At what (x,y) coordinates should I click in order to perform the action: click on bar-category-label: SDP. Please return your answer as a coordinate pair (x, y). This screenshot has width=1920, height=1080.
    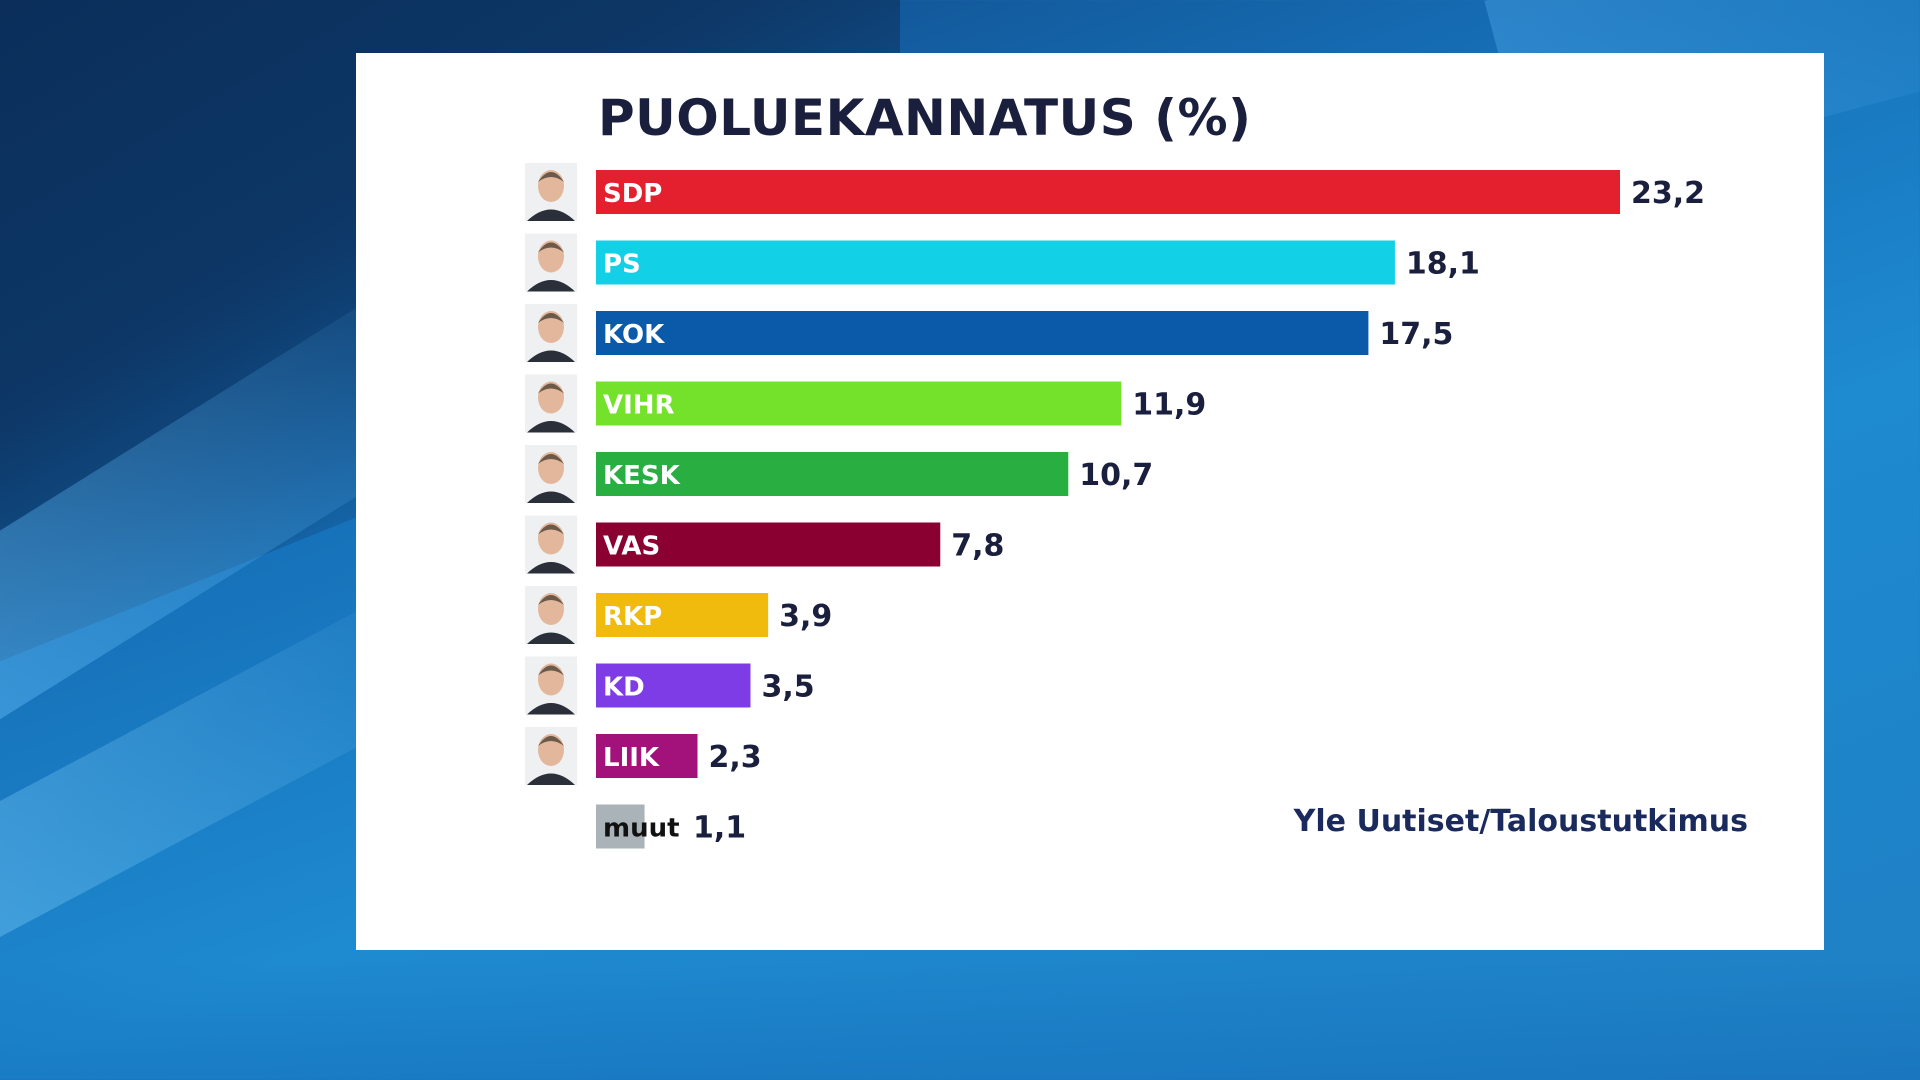
    Looking at the image, I should click on (632, 194).